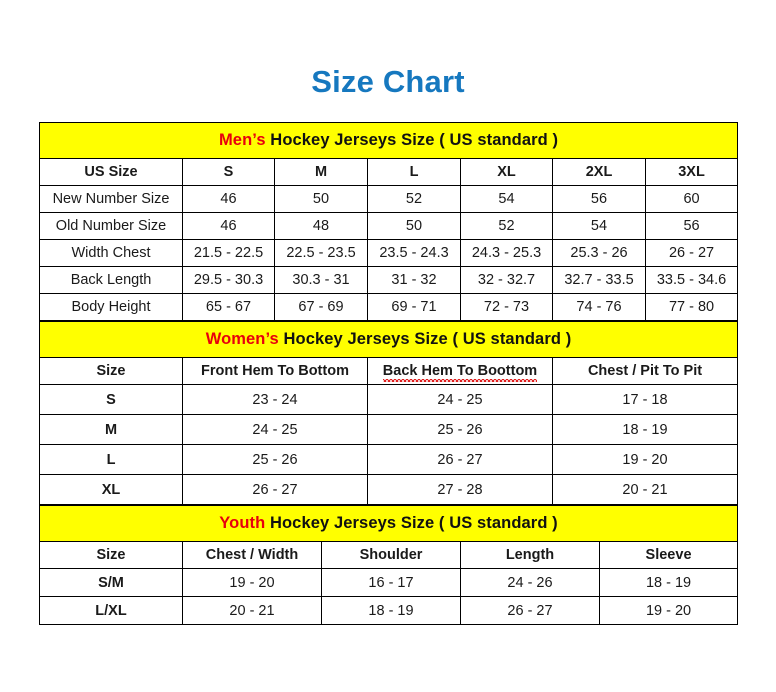 The height and width of the screenshot is (692, 776). What do you see at coordinates (599, 253) in the screenshot?
I see `mens-cell-2-4: 25.3 - 26` at bounding box center [599, 253].